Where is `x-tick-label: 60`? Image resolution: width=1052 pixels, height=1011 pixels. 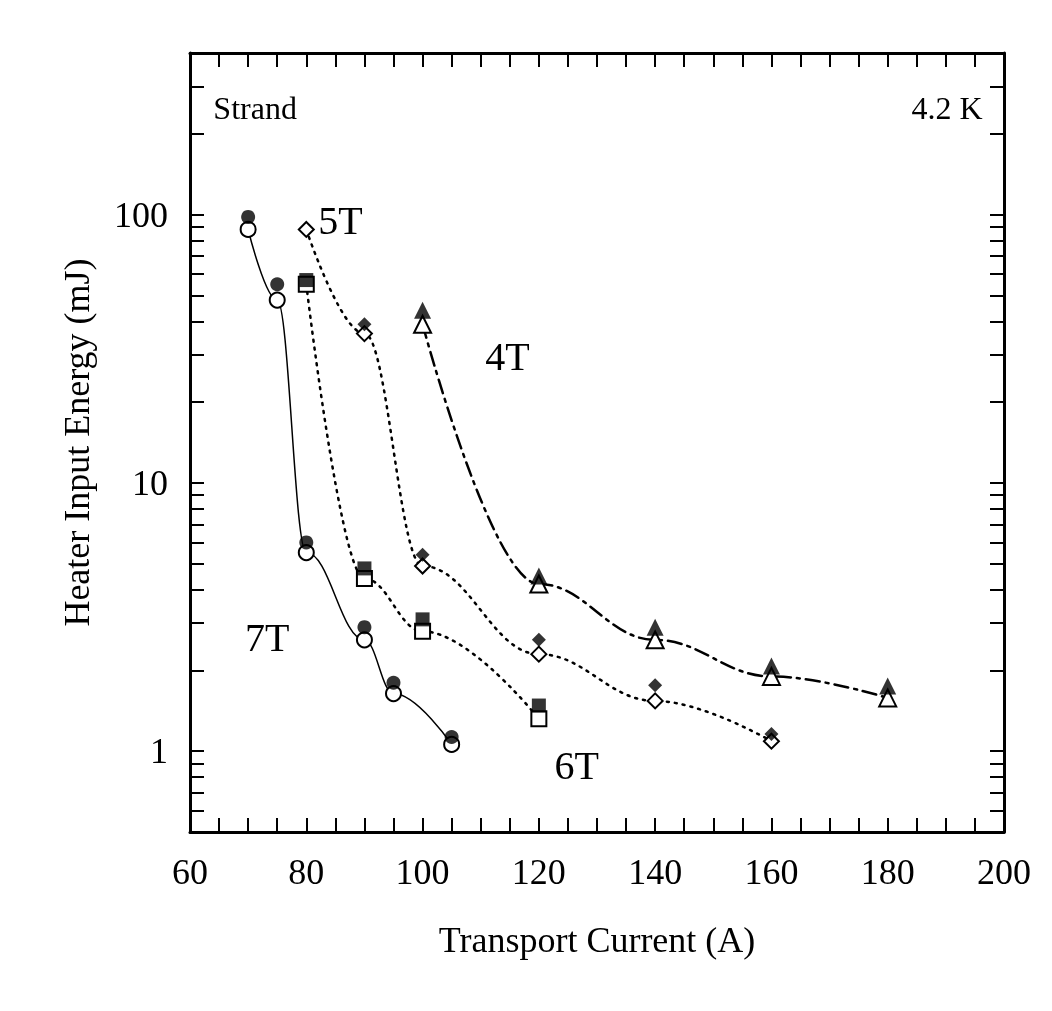
x-tick-label: 60 is located at coordinates (190, 872).